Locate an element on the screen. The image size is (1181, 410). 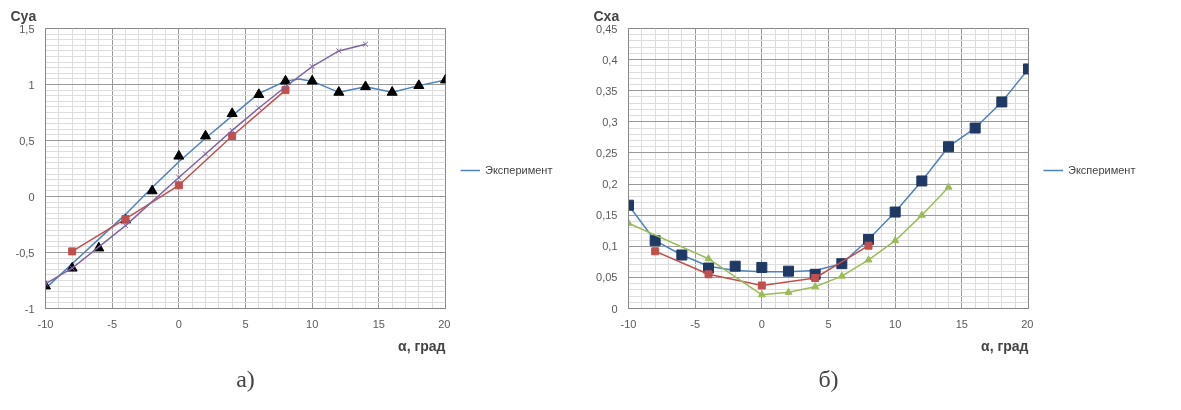
y-tick-label: -1 is located at coordinates (29, 308).